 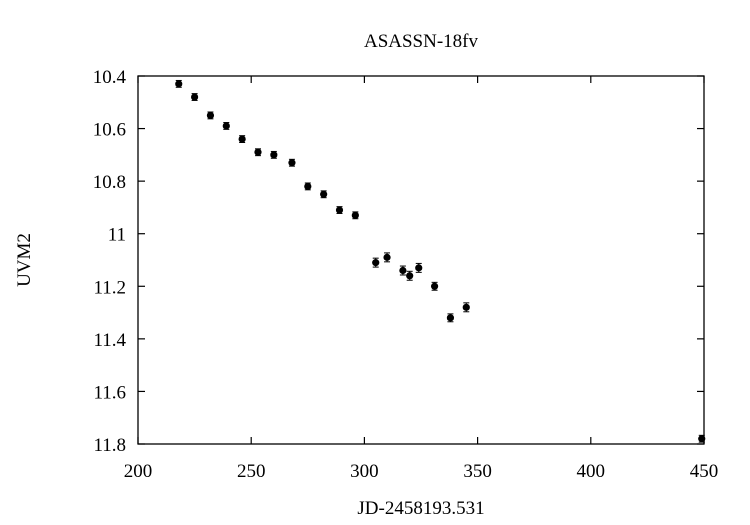 I want to click on chart-title: ASASSN-18fv, so click(x=421, y=41).